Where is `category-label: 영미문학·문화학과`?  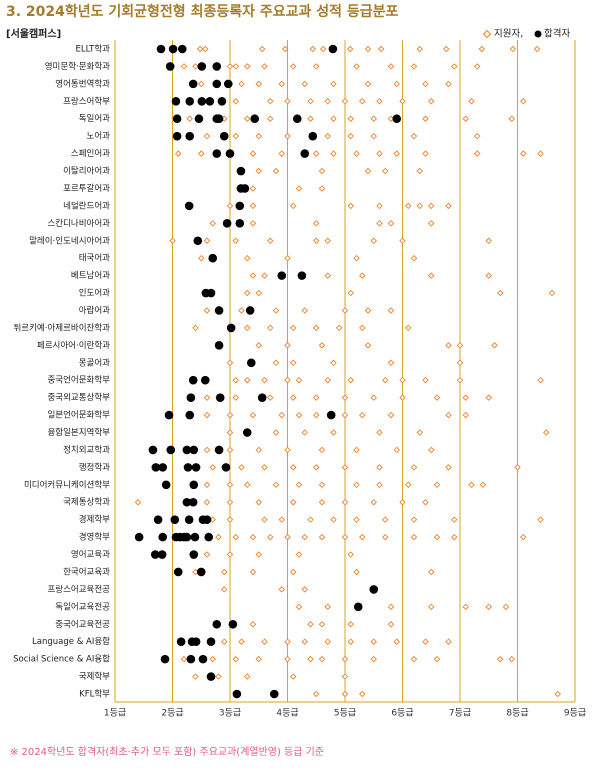
category-label: 영미문학·문화학과 is located at coordinates (77, 66).